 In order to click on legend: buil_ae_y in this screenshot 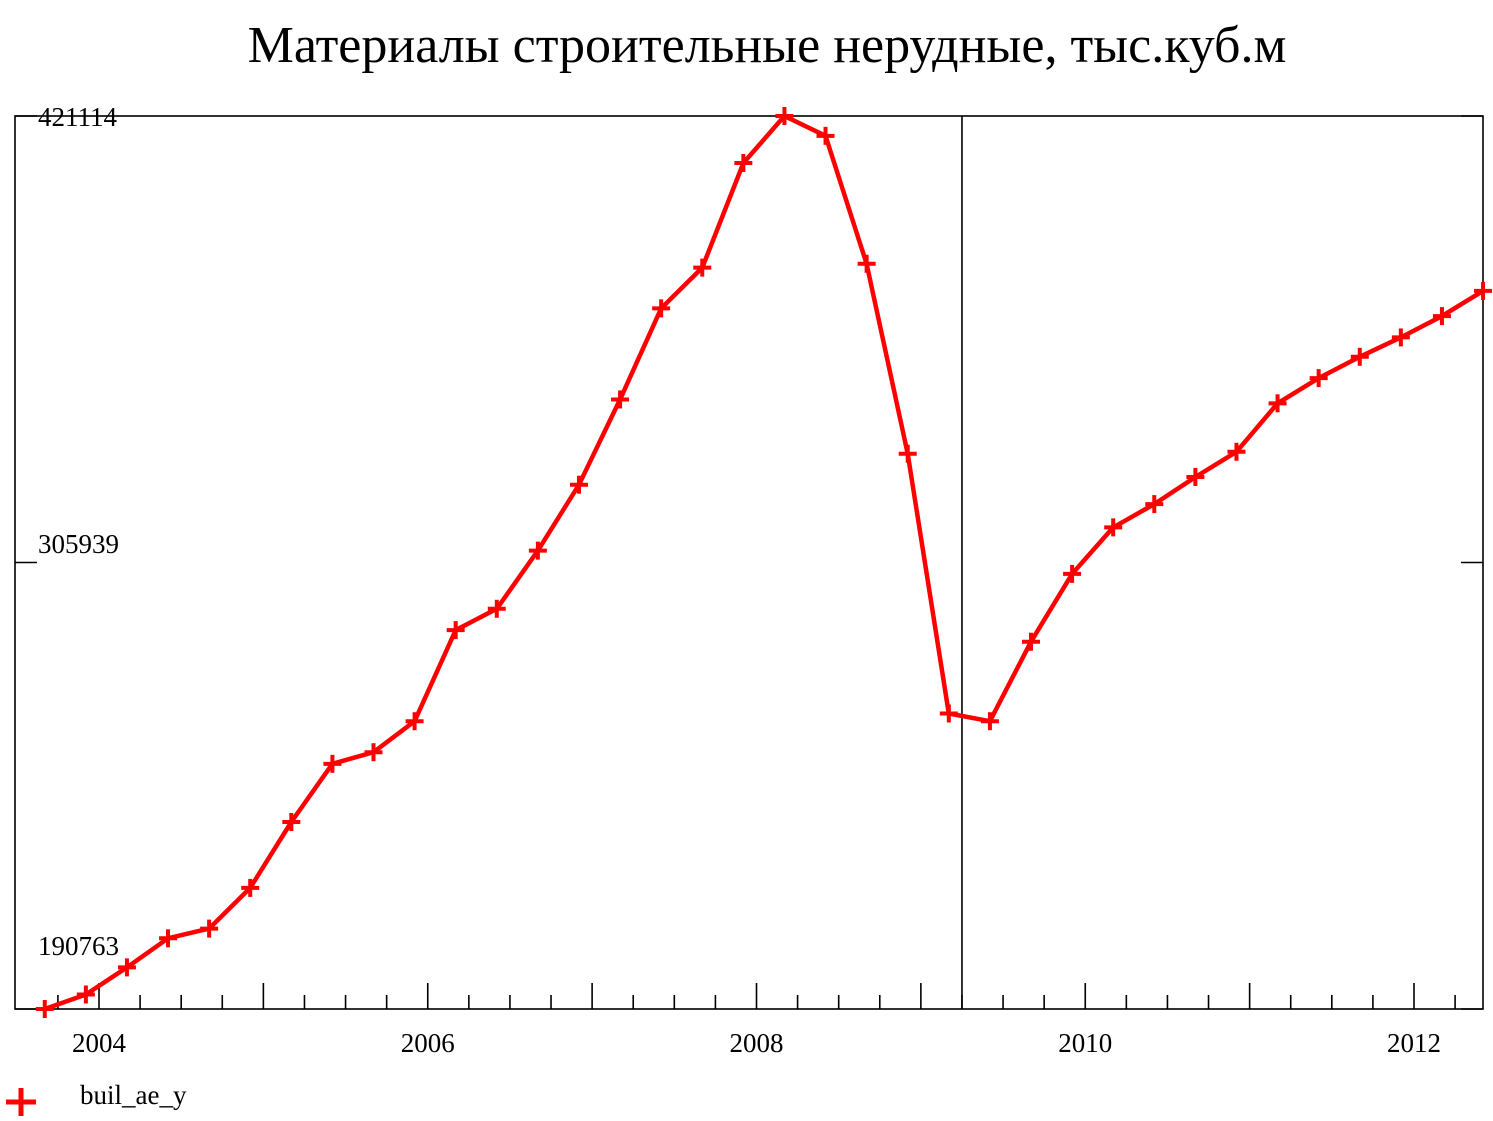, I will do `click(96, 1098)`.